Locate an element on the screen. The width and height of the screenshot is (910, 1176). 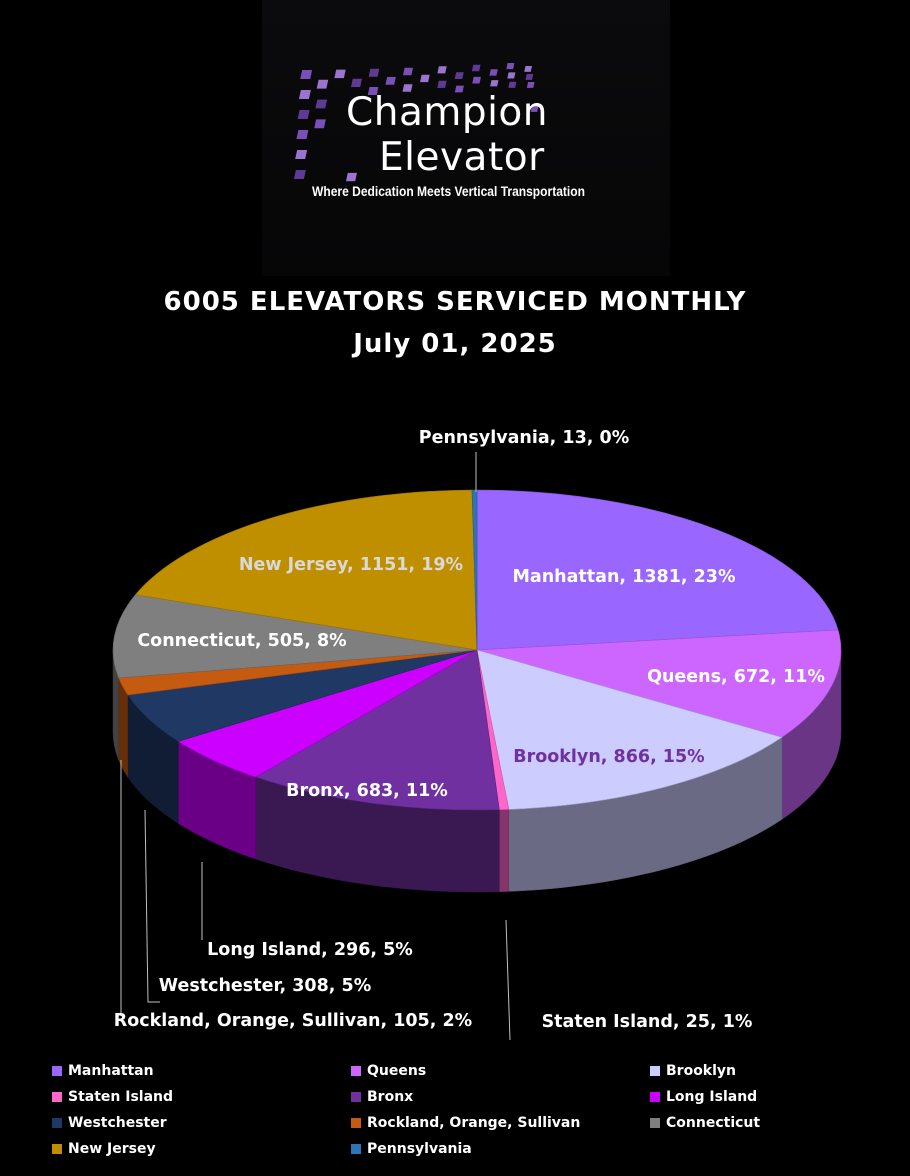
pie-slice-manhattan is located at coordinates (657, 570).